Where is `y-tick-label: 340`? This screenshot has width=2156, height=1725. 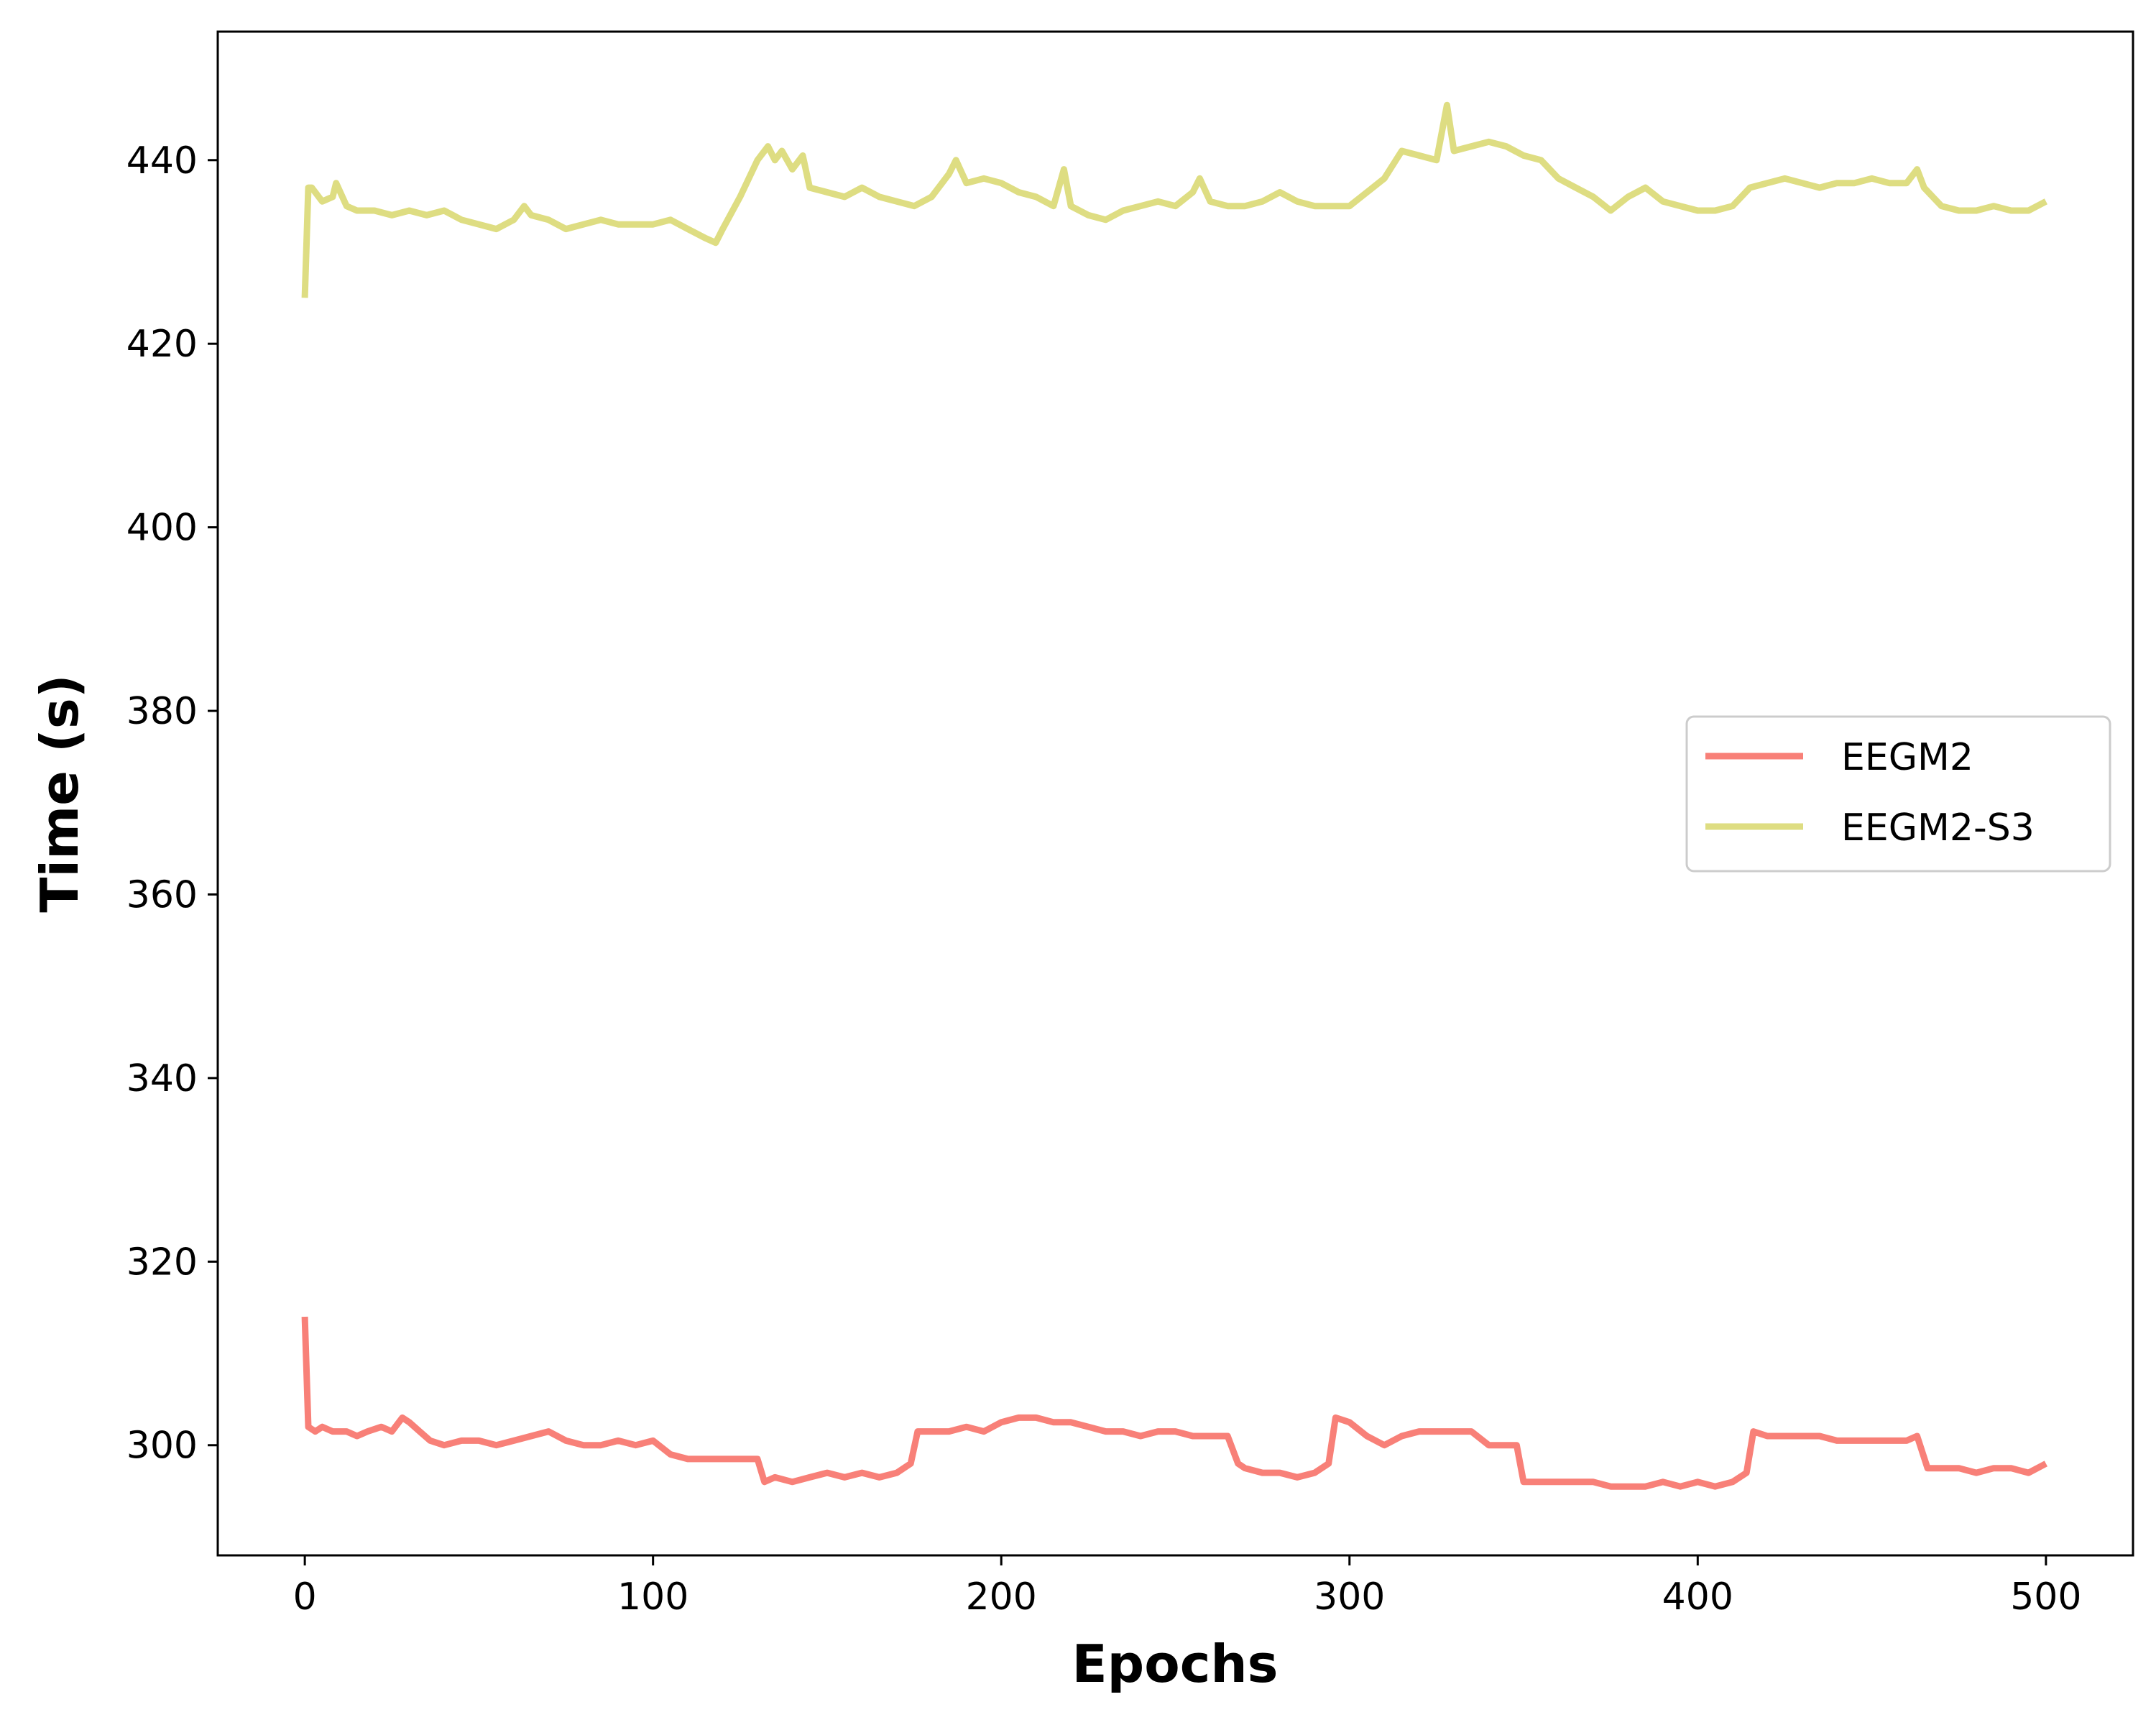
y-tick-label: 340 is located at coordinates (162, 1078).